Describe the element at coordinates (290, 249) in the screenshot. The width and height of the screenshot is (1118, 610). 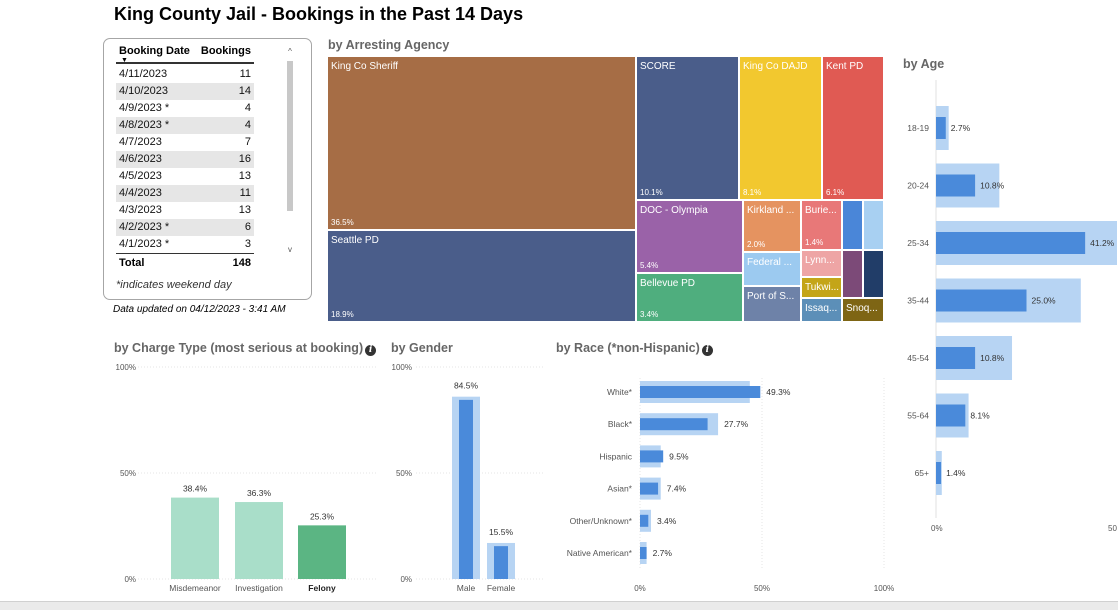
I see `scroll-down-icon: v` at that location.